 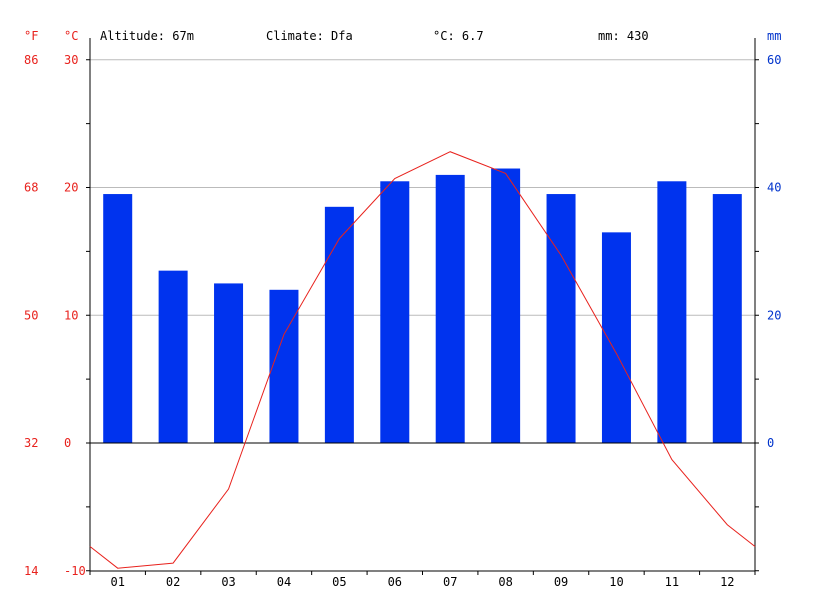 I want to click on fahrenheit-tick-label: 86, so click(x=31, y=60).